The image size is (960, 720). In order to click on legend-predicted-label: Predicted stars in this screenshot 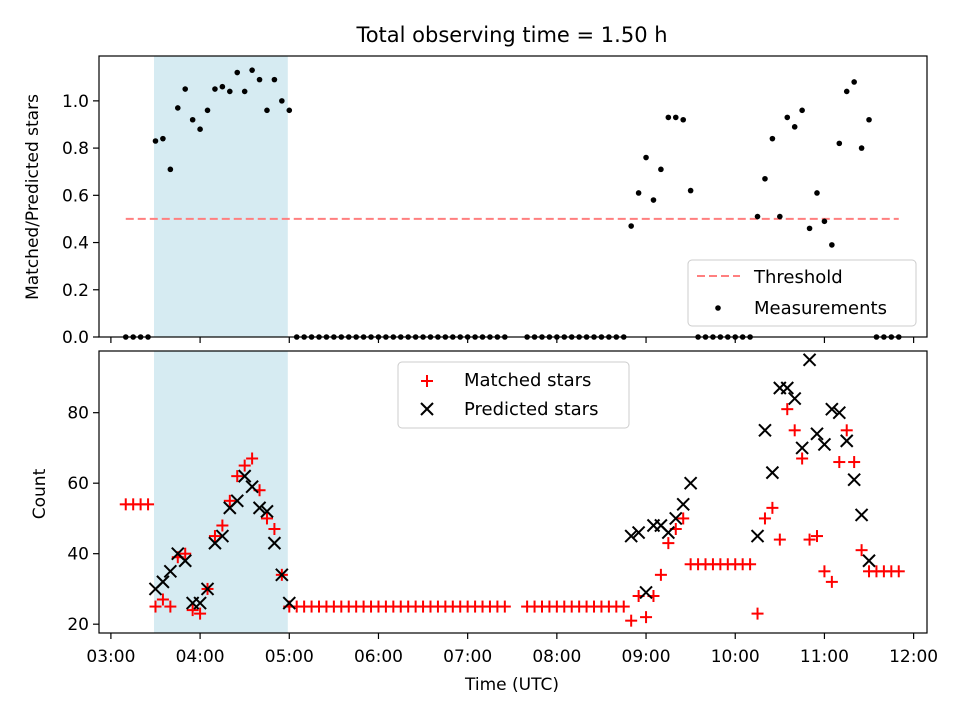, I will do `click(531, 409)`.